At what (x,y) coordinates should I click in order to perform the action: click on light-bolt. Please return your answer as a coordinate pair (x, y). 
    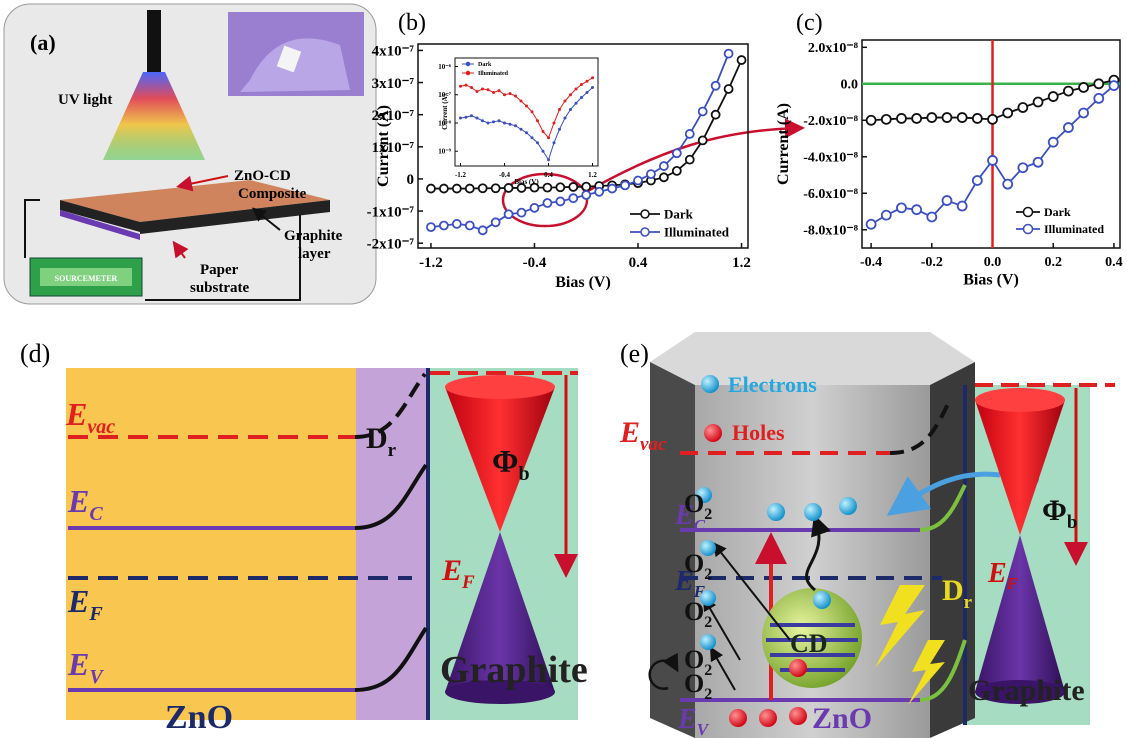
    Looking at the image, I should click on (926, 672).